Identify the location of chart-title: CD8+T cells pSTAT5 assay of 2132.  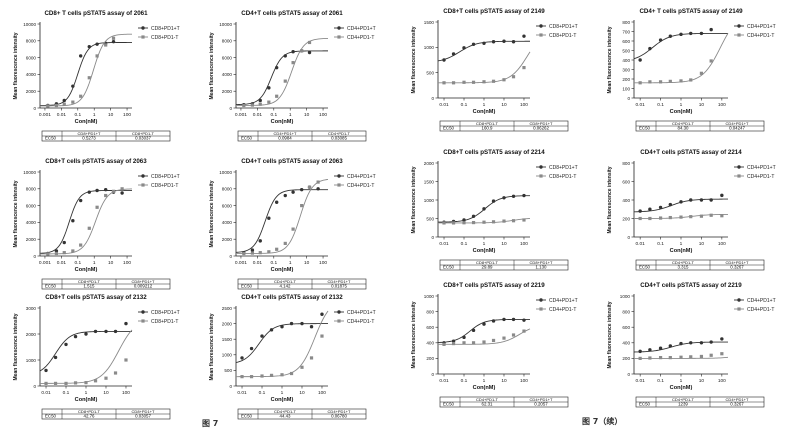
(96, 297).